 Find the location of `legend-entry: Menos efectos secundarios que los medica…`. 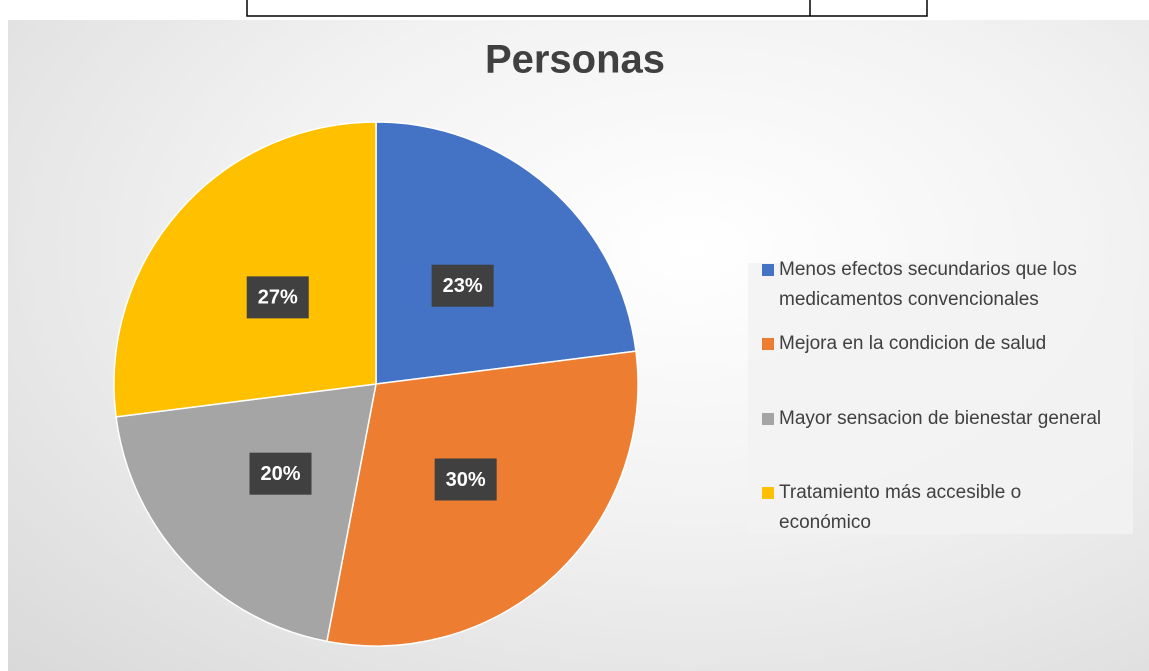

legend-entry: Menos efectos secundarios que los medica… is located at coordinates (934, 285).